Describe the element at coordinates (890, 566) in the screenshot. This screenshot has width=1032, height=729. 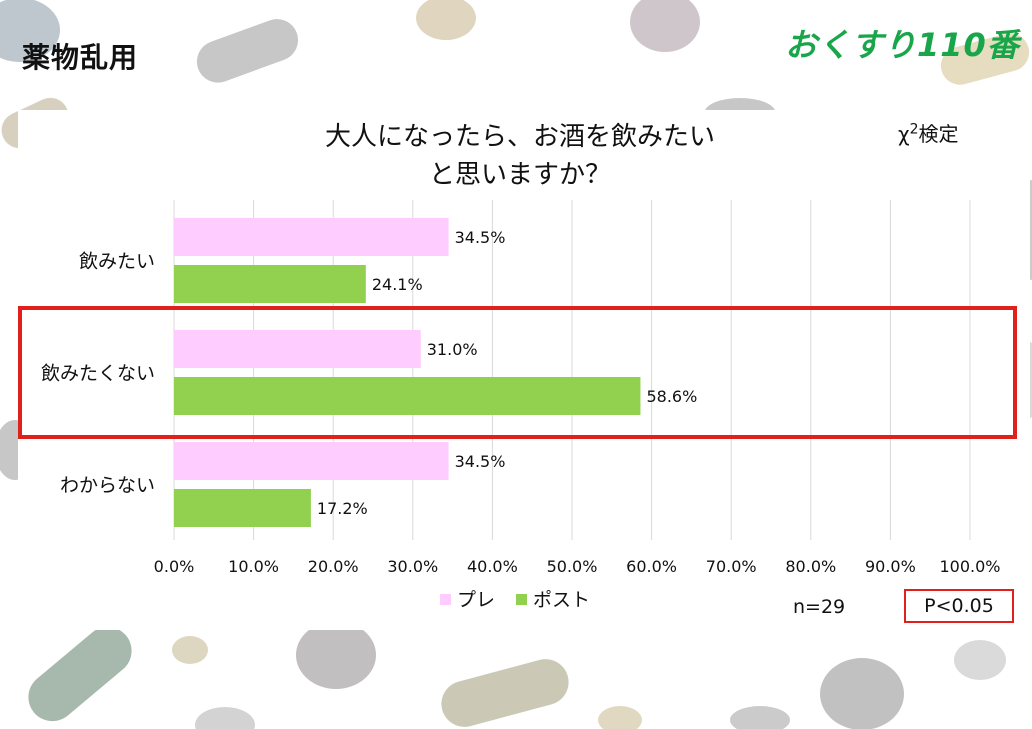
I see `x-tick-label: 90.0%` at that location.